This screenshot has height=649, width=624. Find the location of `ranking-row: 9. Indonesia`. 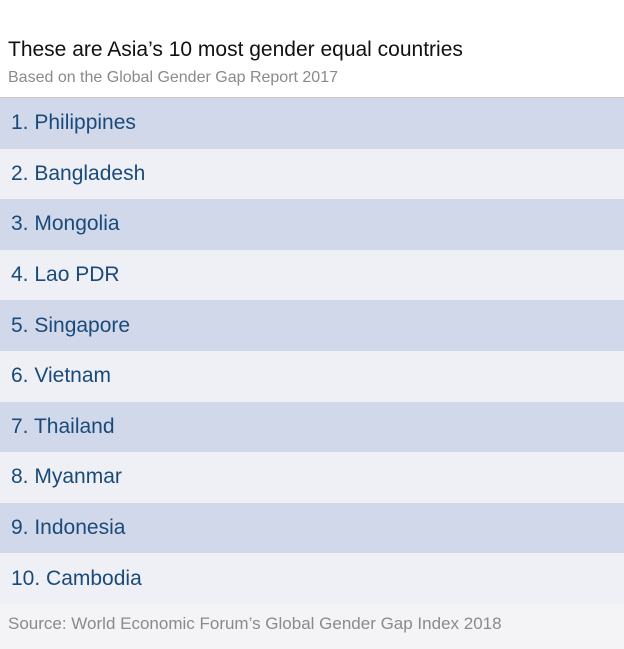

ranking-row: 9. Indonesia is located at coordinates (312, 528).